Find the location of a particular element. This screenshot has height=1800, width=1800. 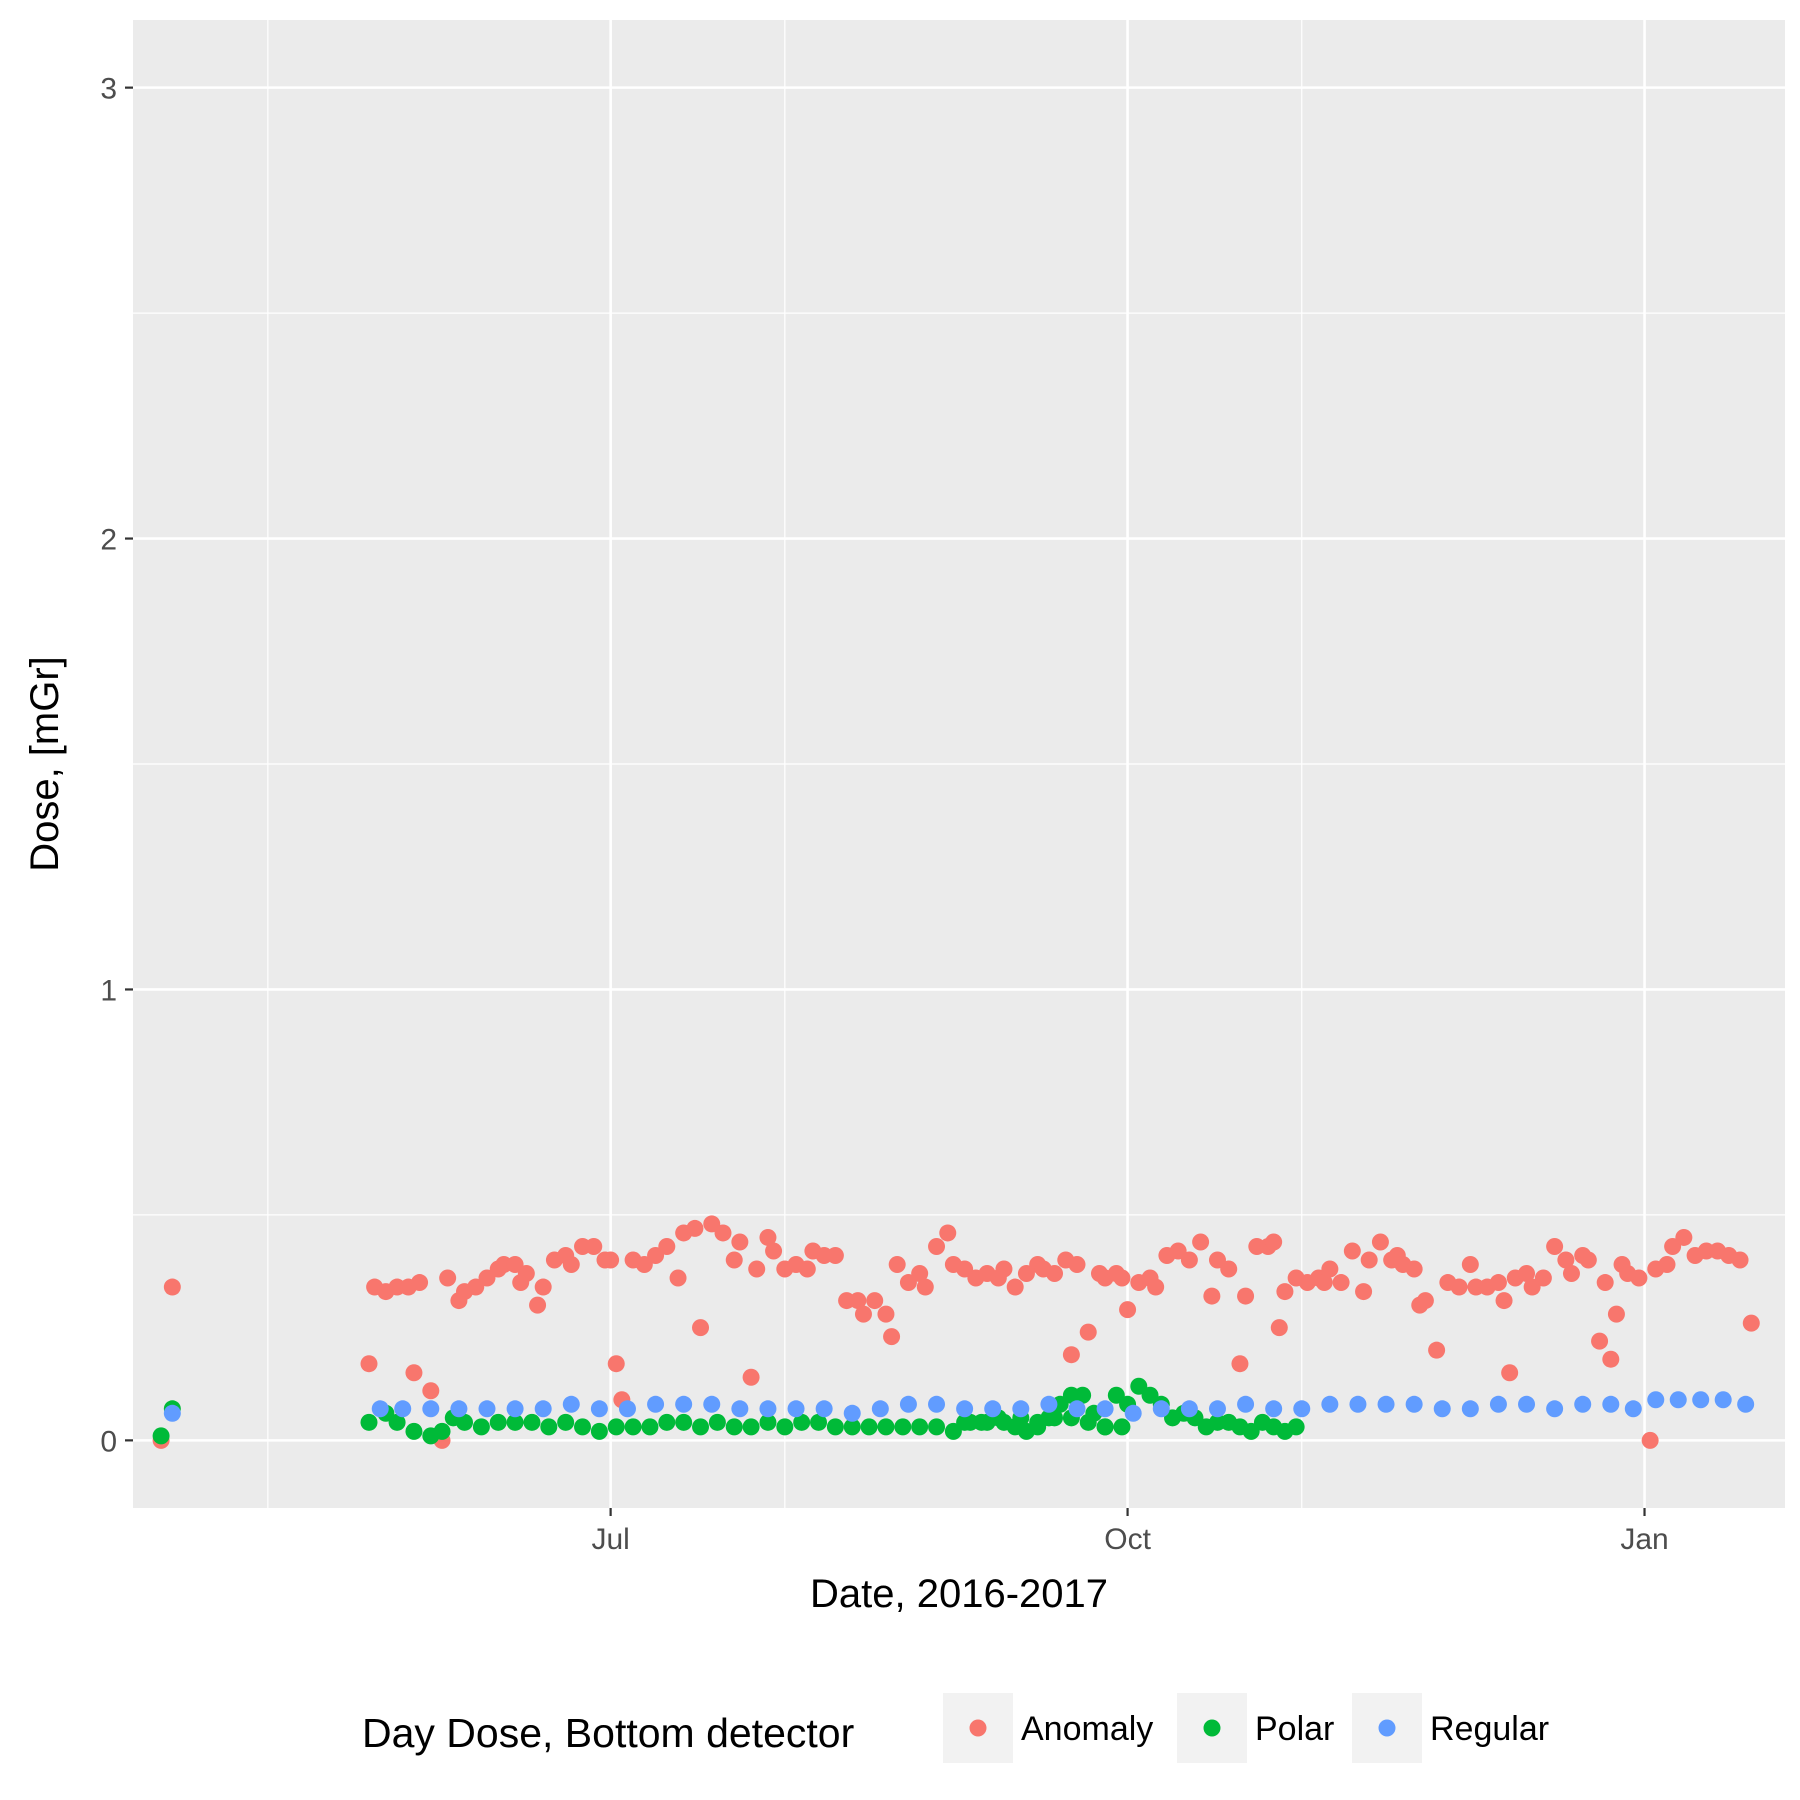

legend-title: Day Dose, Bottom detector is located at coordinates (608, 1733).